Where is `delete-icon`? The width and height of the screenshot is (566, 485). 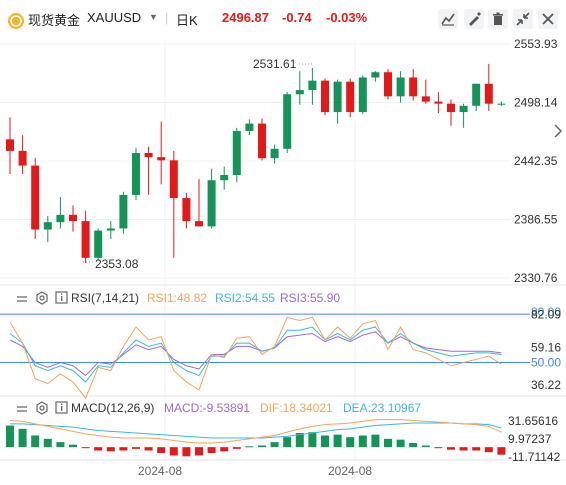 delete-icon is located at coordinates (498, 19).